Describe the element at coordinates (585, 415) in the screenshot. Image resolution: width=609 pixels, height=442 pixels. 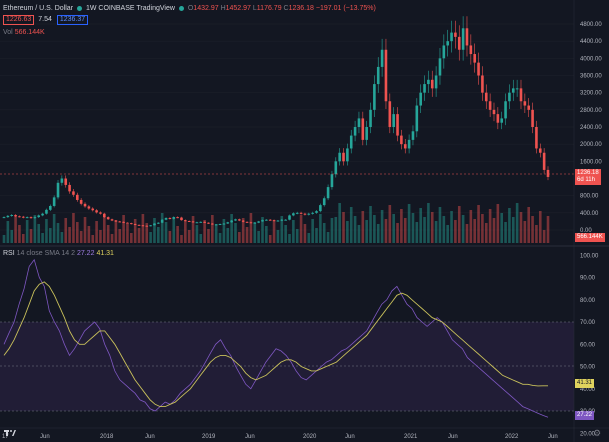
I see `rsi-tag-value: 27.22` at that location.